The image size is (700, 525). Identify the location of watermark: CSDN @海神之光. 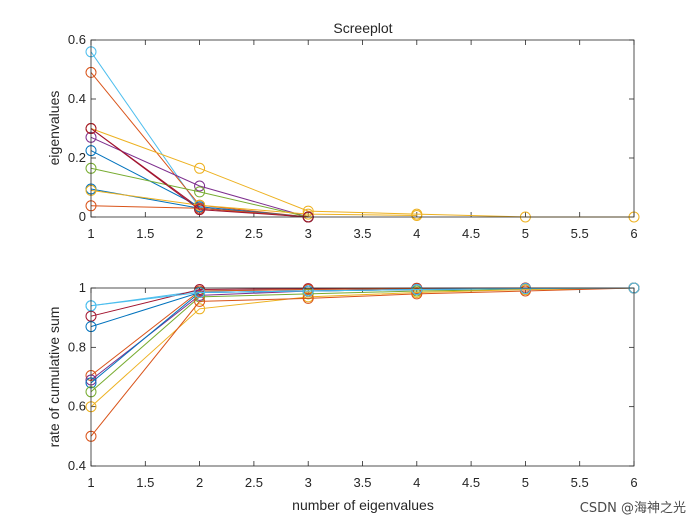
(633, 508).